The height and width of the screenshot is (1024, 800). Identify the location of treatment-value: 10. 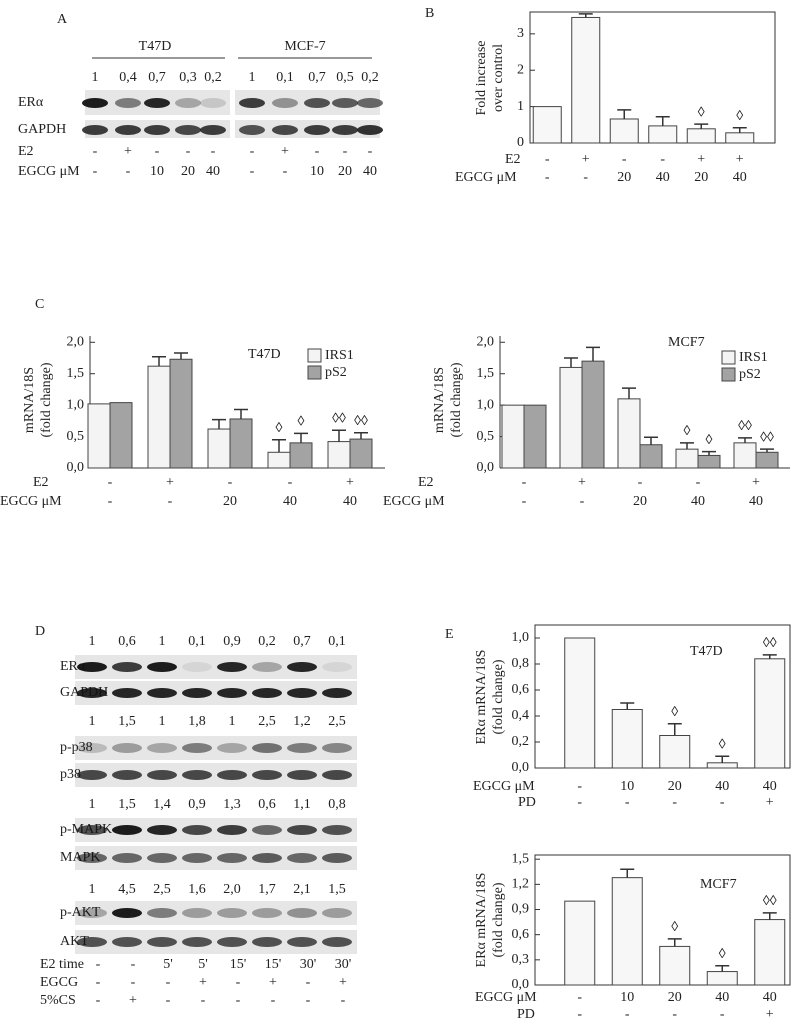
(627, 786).